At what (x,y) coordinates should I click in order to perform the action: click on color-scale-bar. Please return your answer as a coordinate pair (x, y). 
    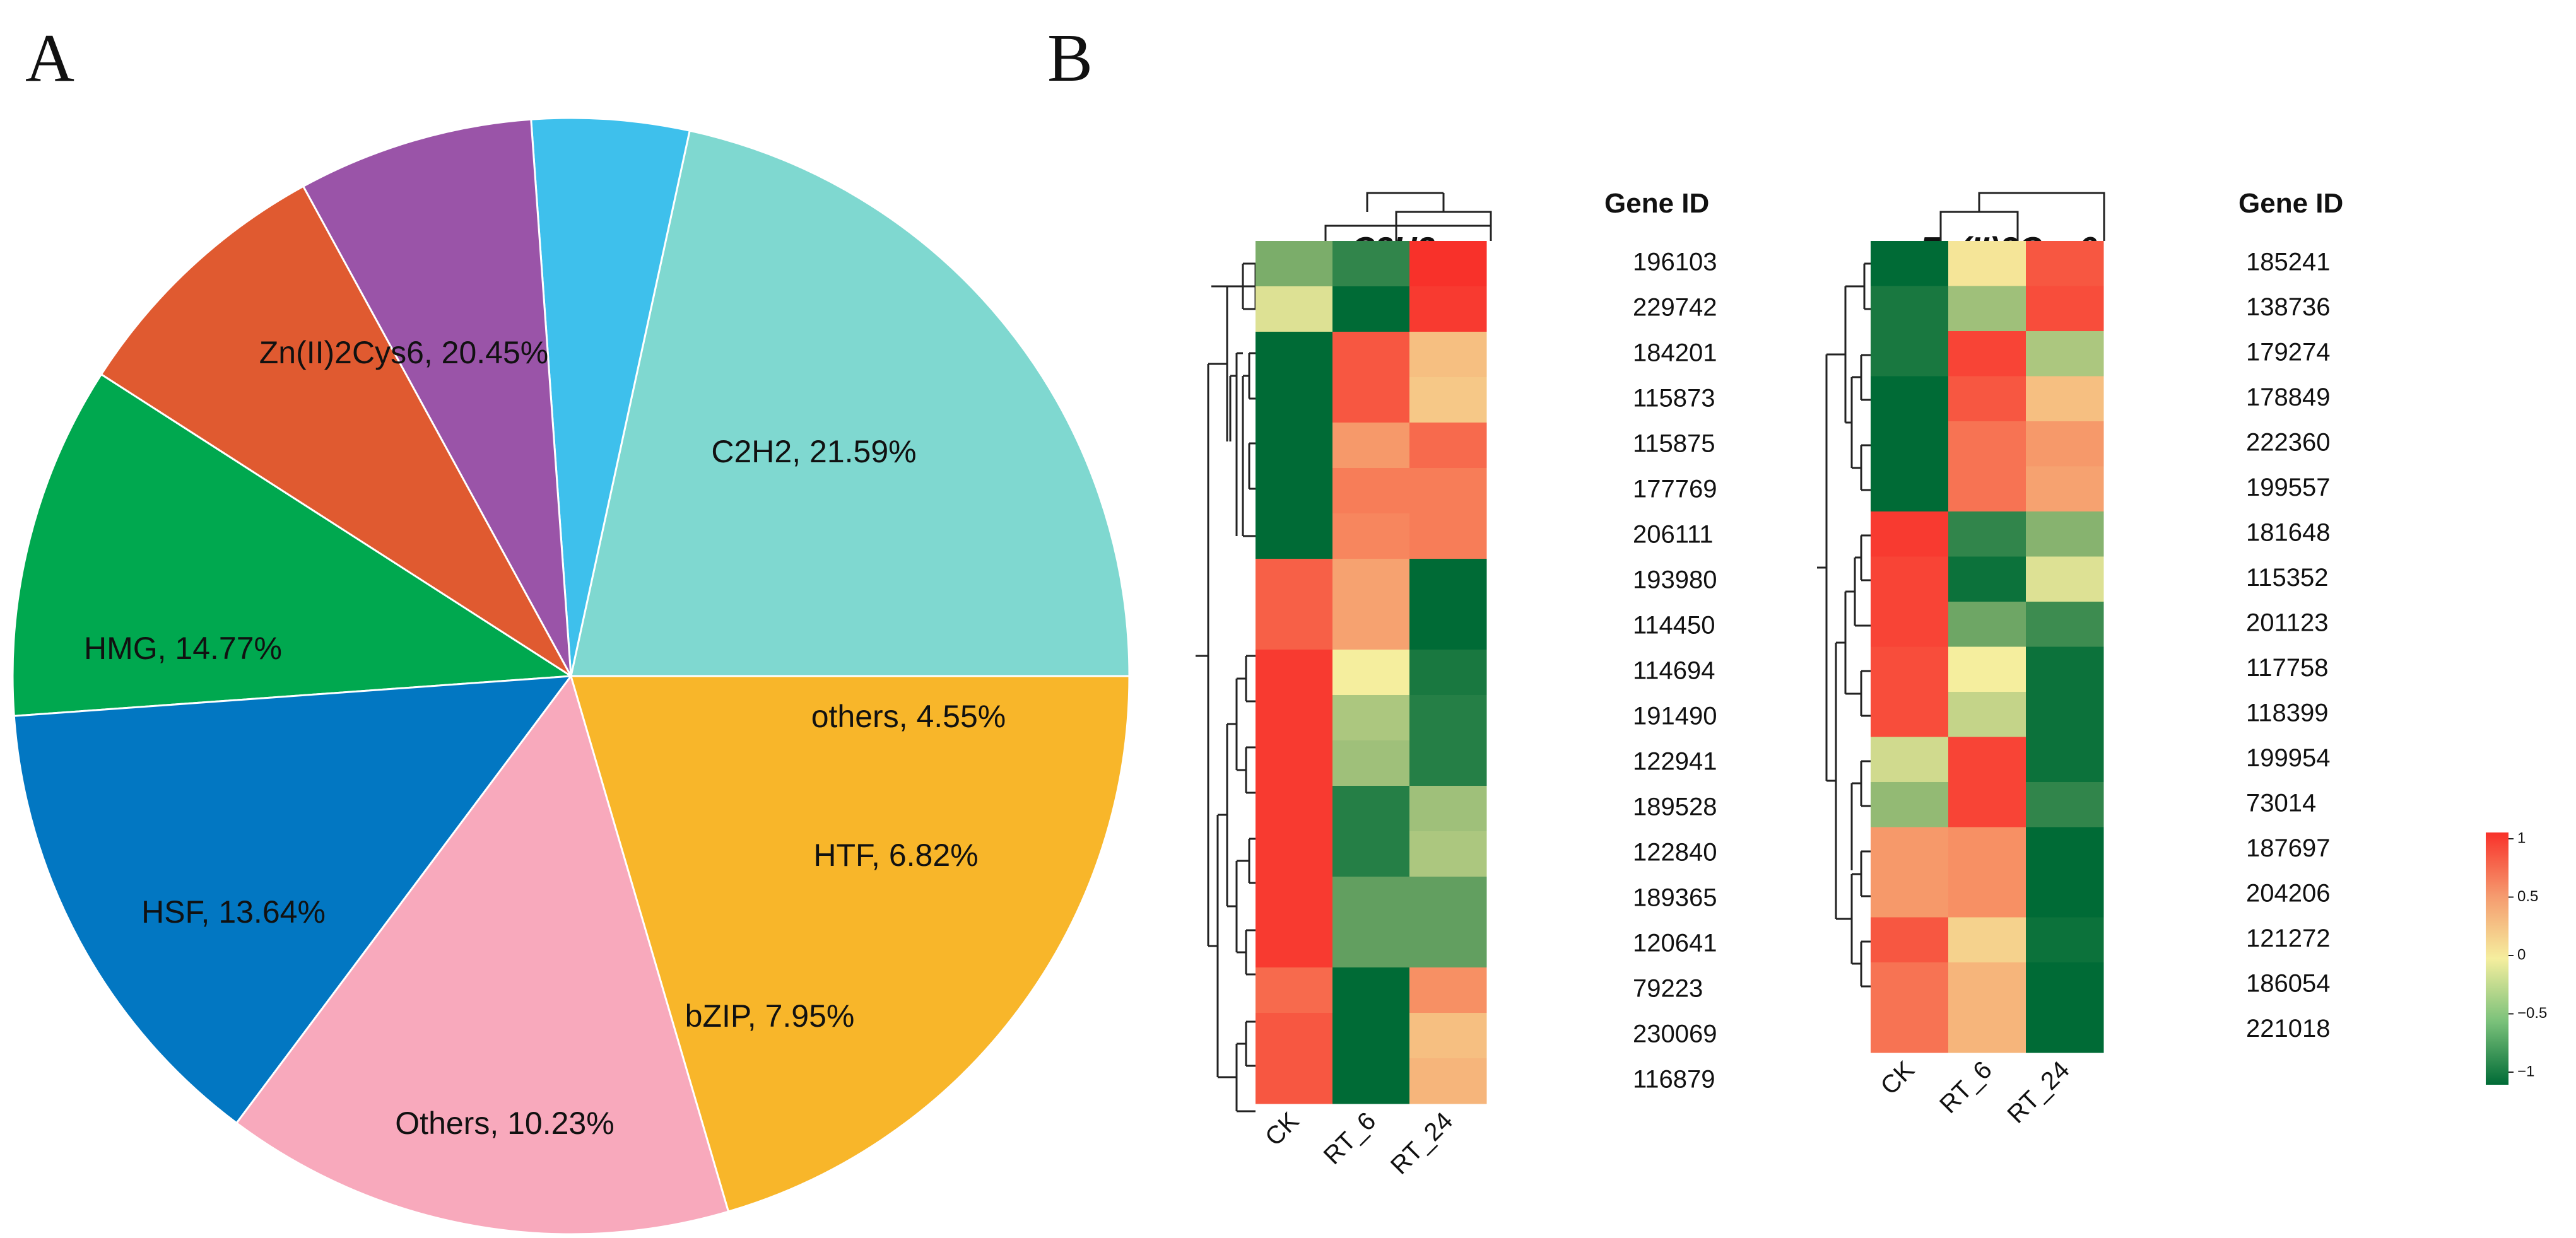
    Looking at the image, I should click on (2497, 959).